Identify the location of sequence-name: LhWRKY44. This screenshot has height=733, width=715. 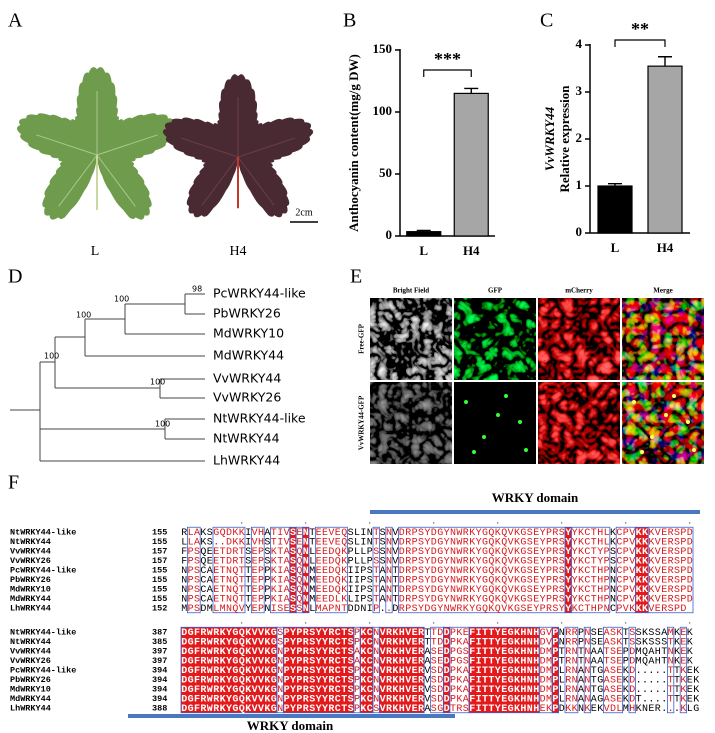
(30, 608).